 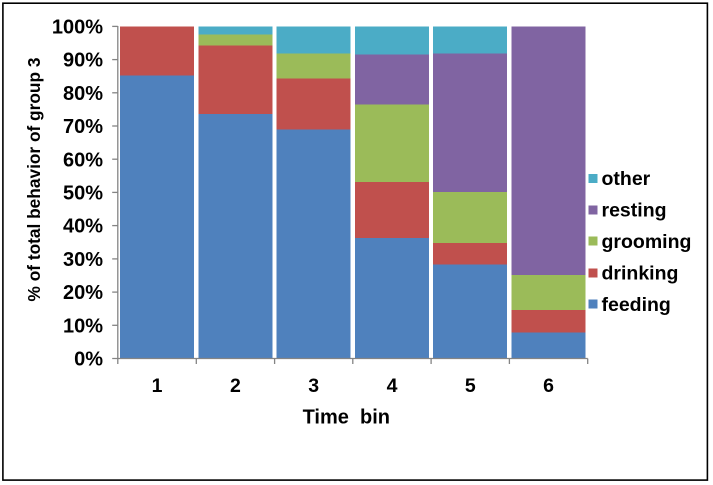 I want to click on svg-text: 50%, so click(x=83, y=194).